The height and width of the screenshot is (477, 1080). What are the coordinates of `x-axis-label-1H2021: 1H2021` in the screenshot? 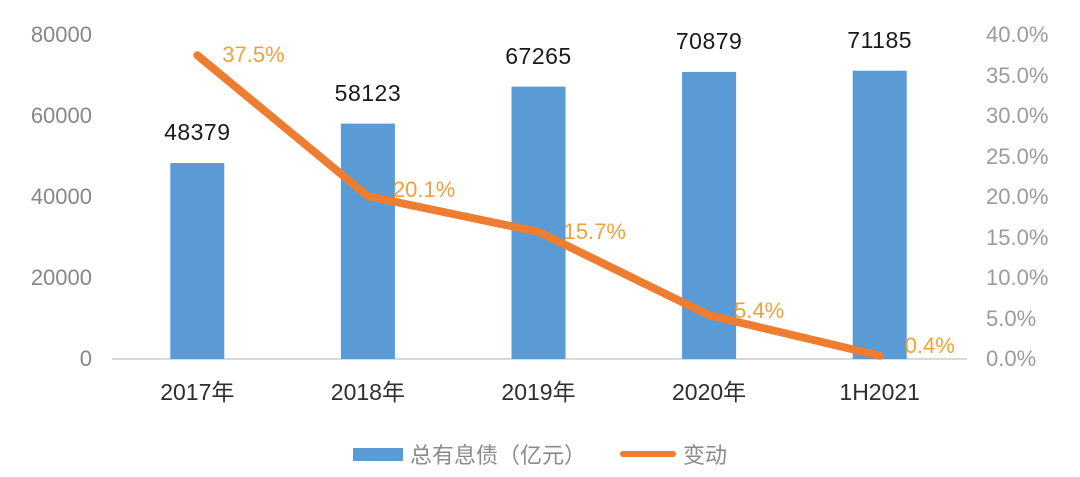 It's located at (879, 392).